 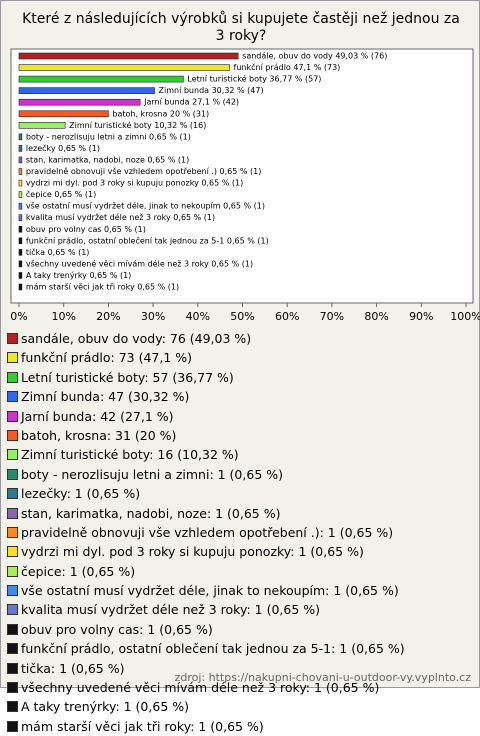 I want to click on bar-label: obuv pro volny cas 0,65 % (1), so click(x=86, y=229).